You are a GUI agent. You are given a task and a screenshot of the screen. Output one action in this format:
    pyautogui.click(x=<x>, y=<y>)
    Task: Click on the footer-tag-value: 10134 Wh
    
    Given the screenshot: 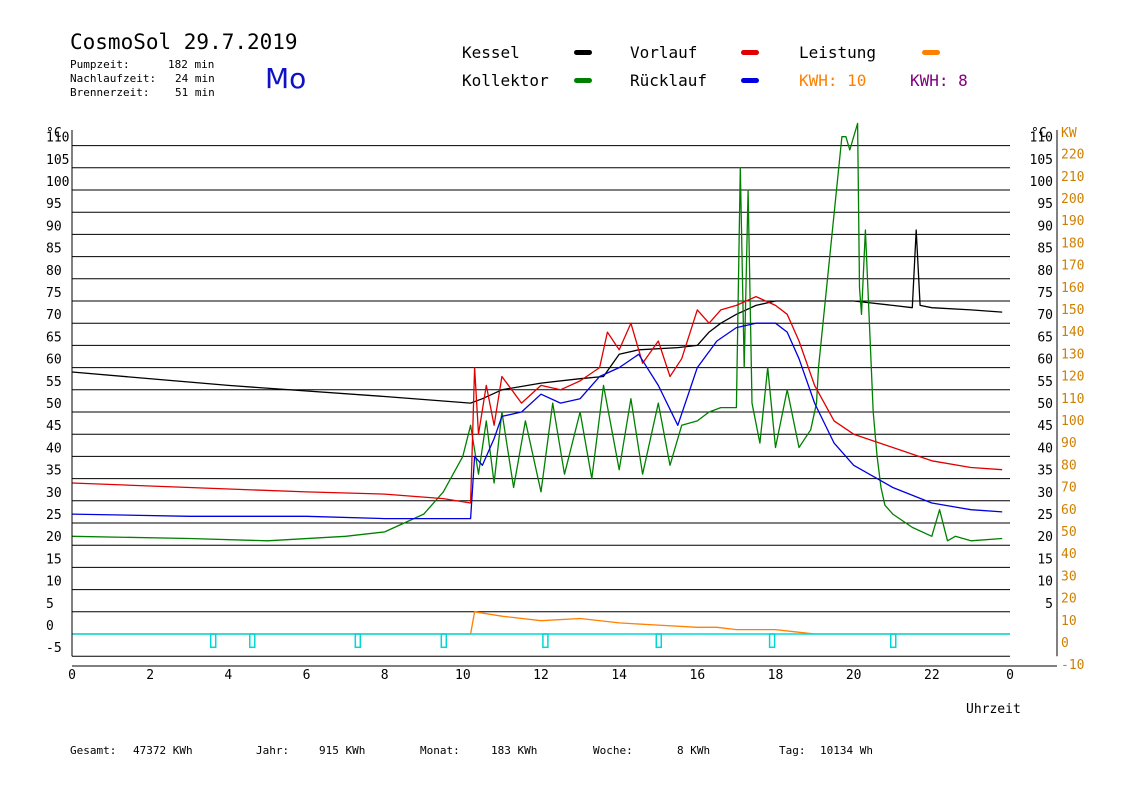 What is the action you would take?
    pyautogui.click(x=846, y=750)
    